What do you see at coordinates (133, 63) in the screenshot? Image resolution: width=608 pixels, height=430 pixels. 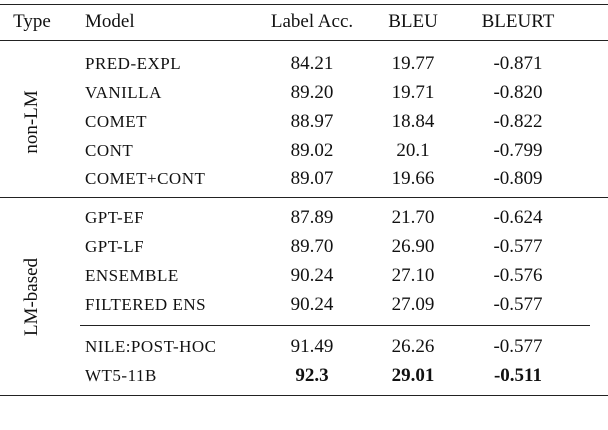 I see `model-name: PRED-EXPL` at bounding box center [133, 63].